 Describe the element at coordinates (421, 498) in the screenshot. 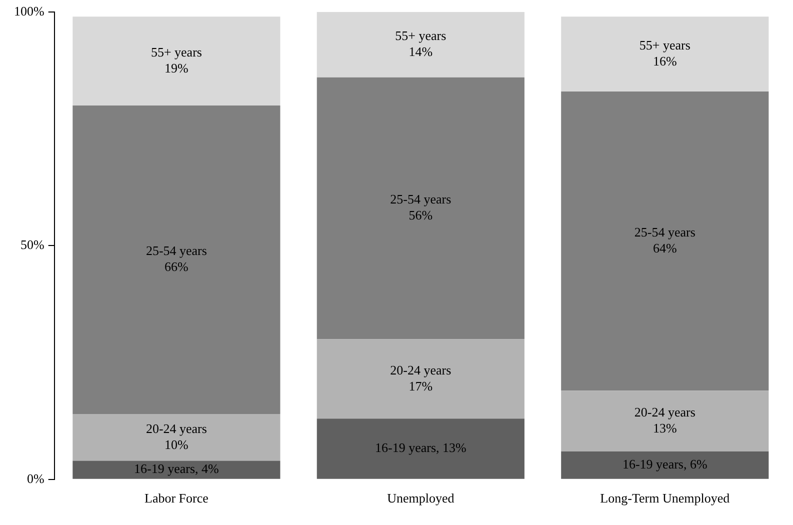

I see `x-tick-label: Unemployed` at that location.